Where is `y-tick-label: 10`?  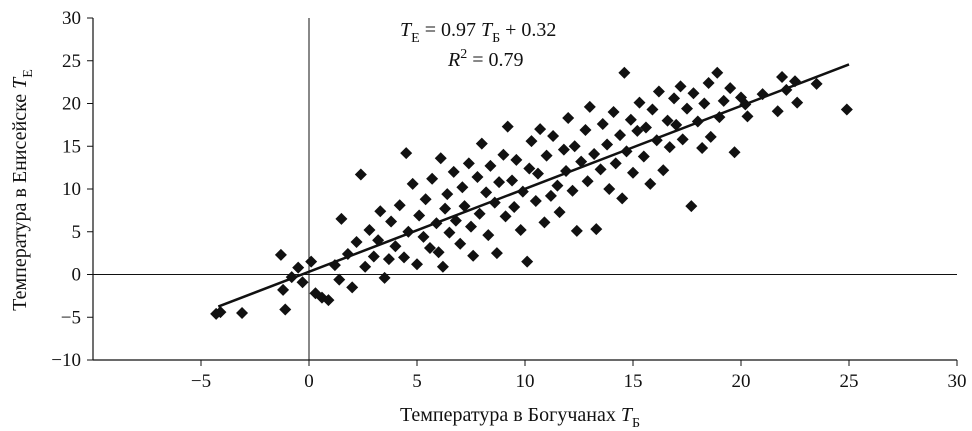
y-tick-label: 10 is located at coordinates (71, 189).